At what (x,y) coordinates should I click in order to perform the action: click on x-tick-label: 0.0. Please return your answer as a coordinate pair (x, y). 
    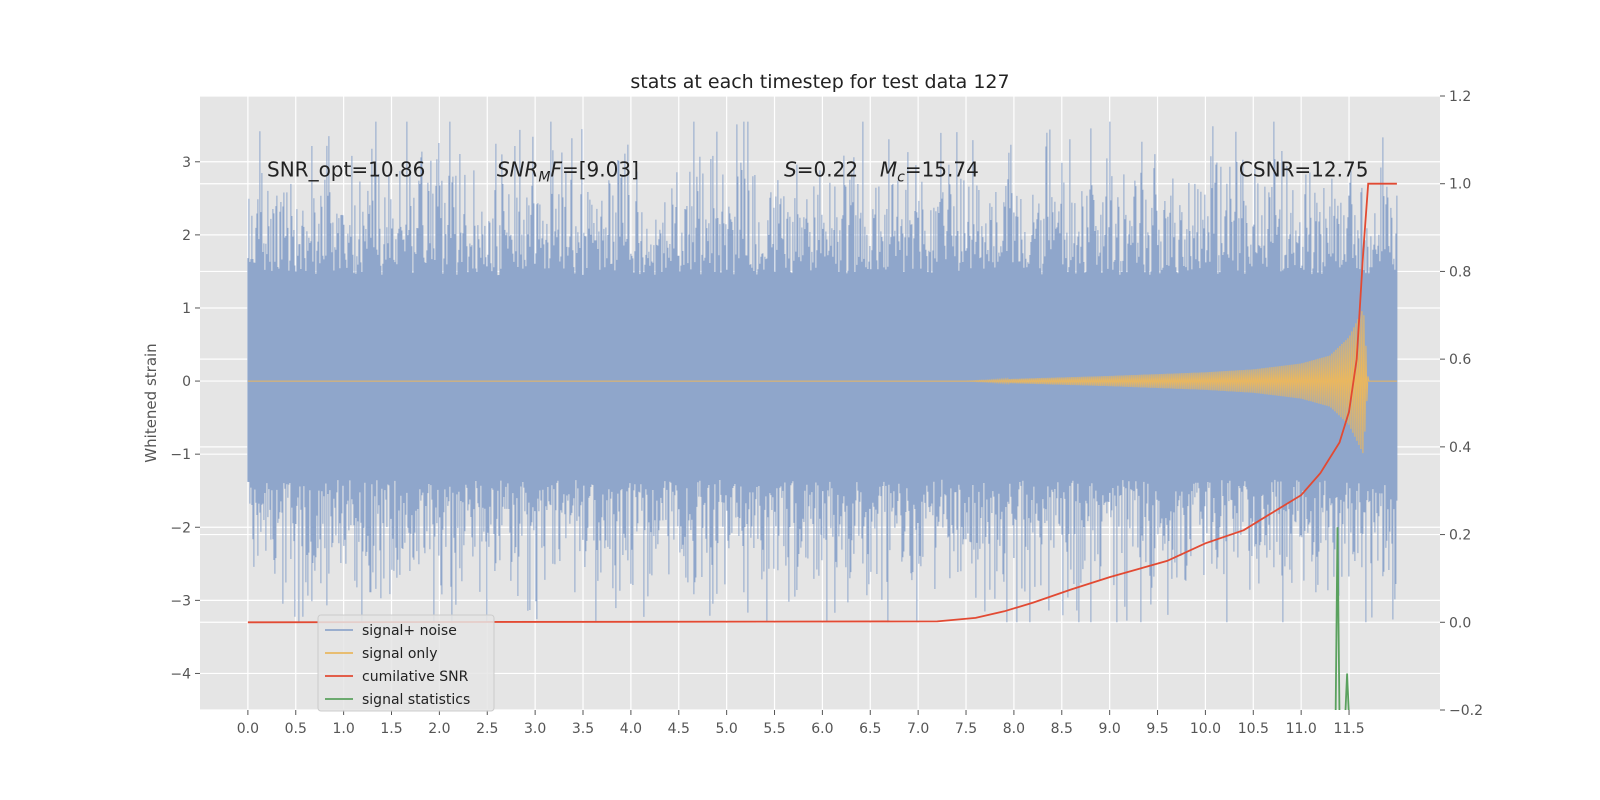
    Looking at the image, I should click on (248, 729).